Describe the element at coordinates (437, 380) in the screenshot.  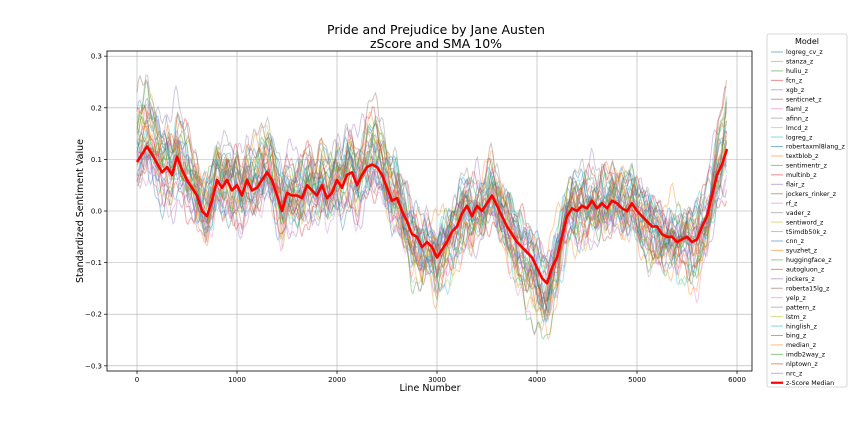
I see `x-tick-label: 3000` at that location.